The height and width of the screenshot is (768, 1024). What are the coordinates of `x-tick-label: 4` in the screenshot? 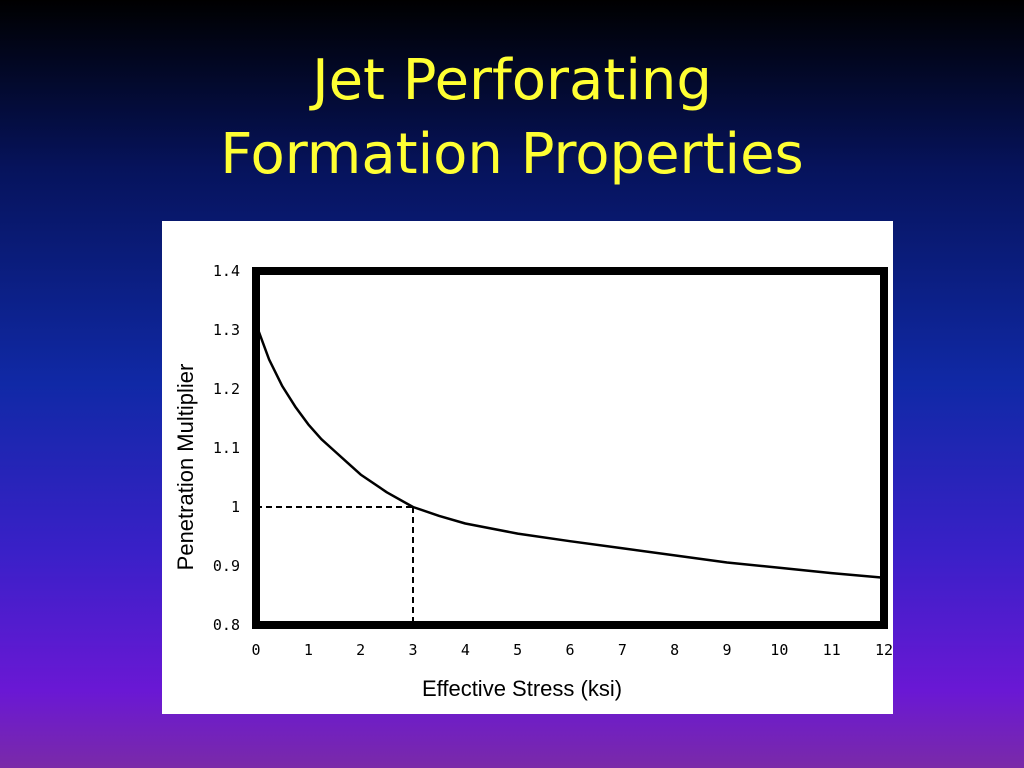 It's located at (465, 650).